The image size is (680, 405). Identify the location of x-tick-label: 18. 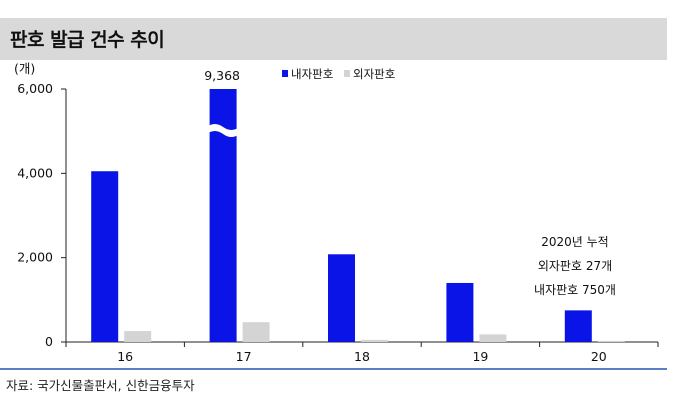
(362, 356).